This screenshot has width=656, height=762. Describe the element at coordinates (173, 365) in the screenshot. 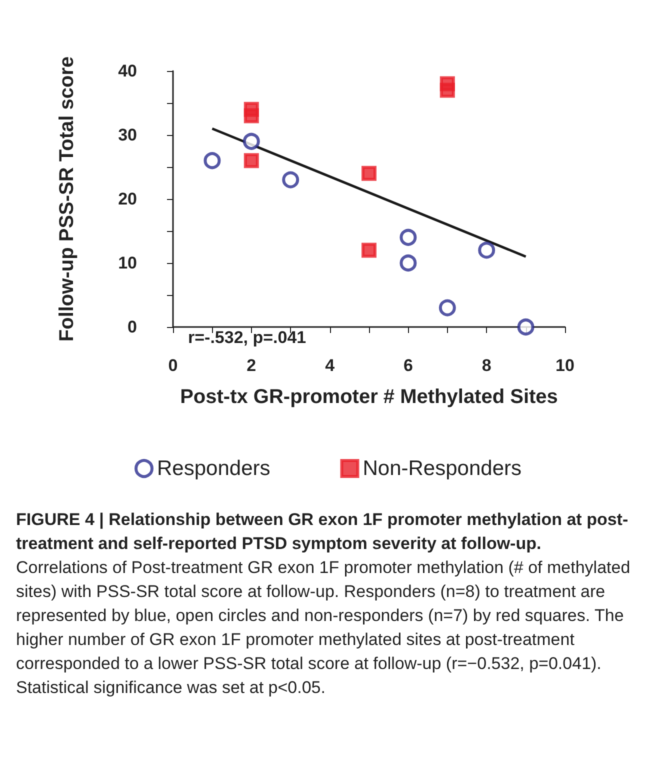

I see `x-tick-label: 0` at that location.